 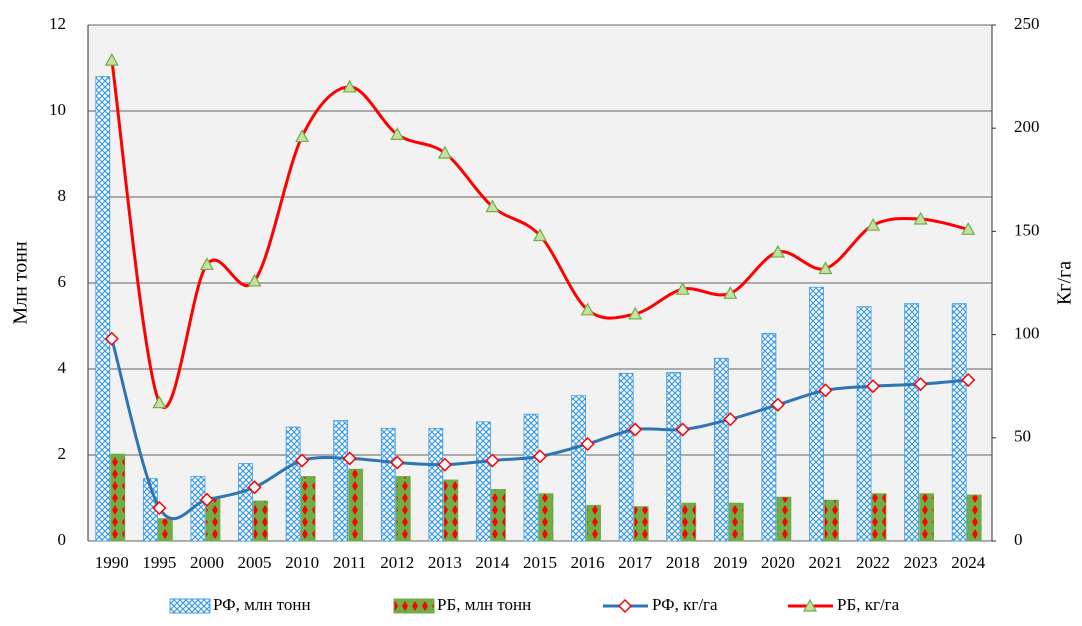 I want to click on x-tick-label: 2022, so click(x=873, y=562).